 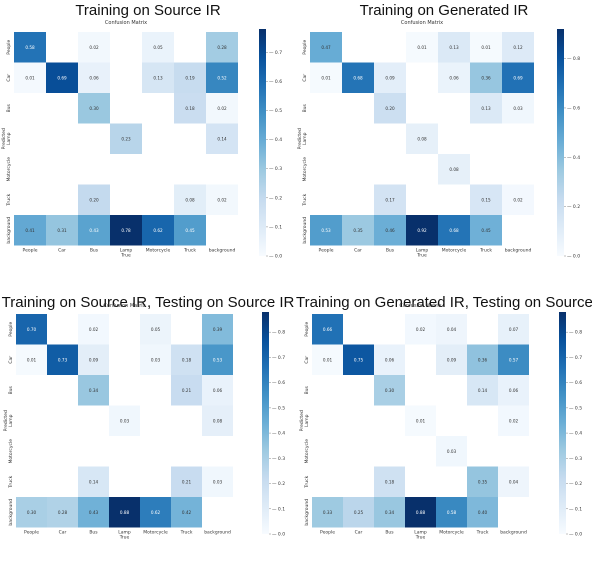 What do you see at coordinates (222, 77) in the screenshot?
I see `cell-value-label: 0.52` at bounding box center [222, 77].